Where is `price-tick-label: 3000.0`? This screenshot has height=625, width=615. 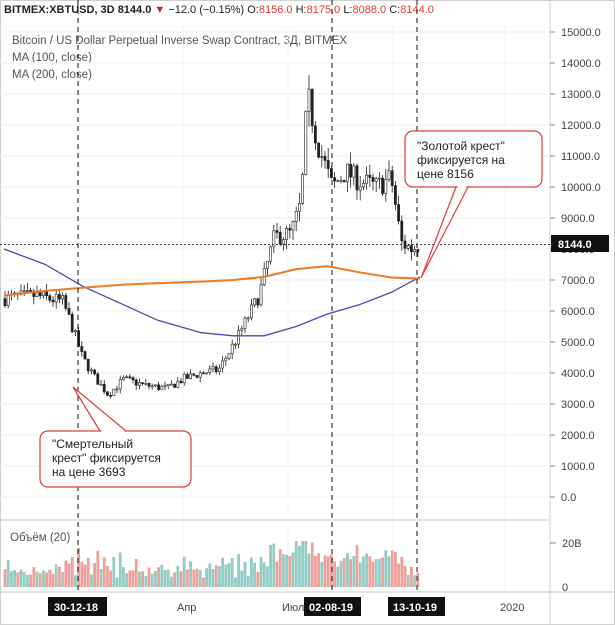
price-tick-label: 3000.0 is located at coordinates (578, 405).